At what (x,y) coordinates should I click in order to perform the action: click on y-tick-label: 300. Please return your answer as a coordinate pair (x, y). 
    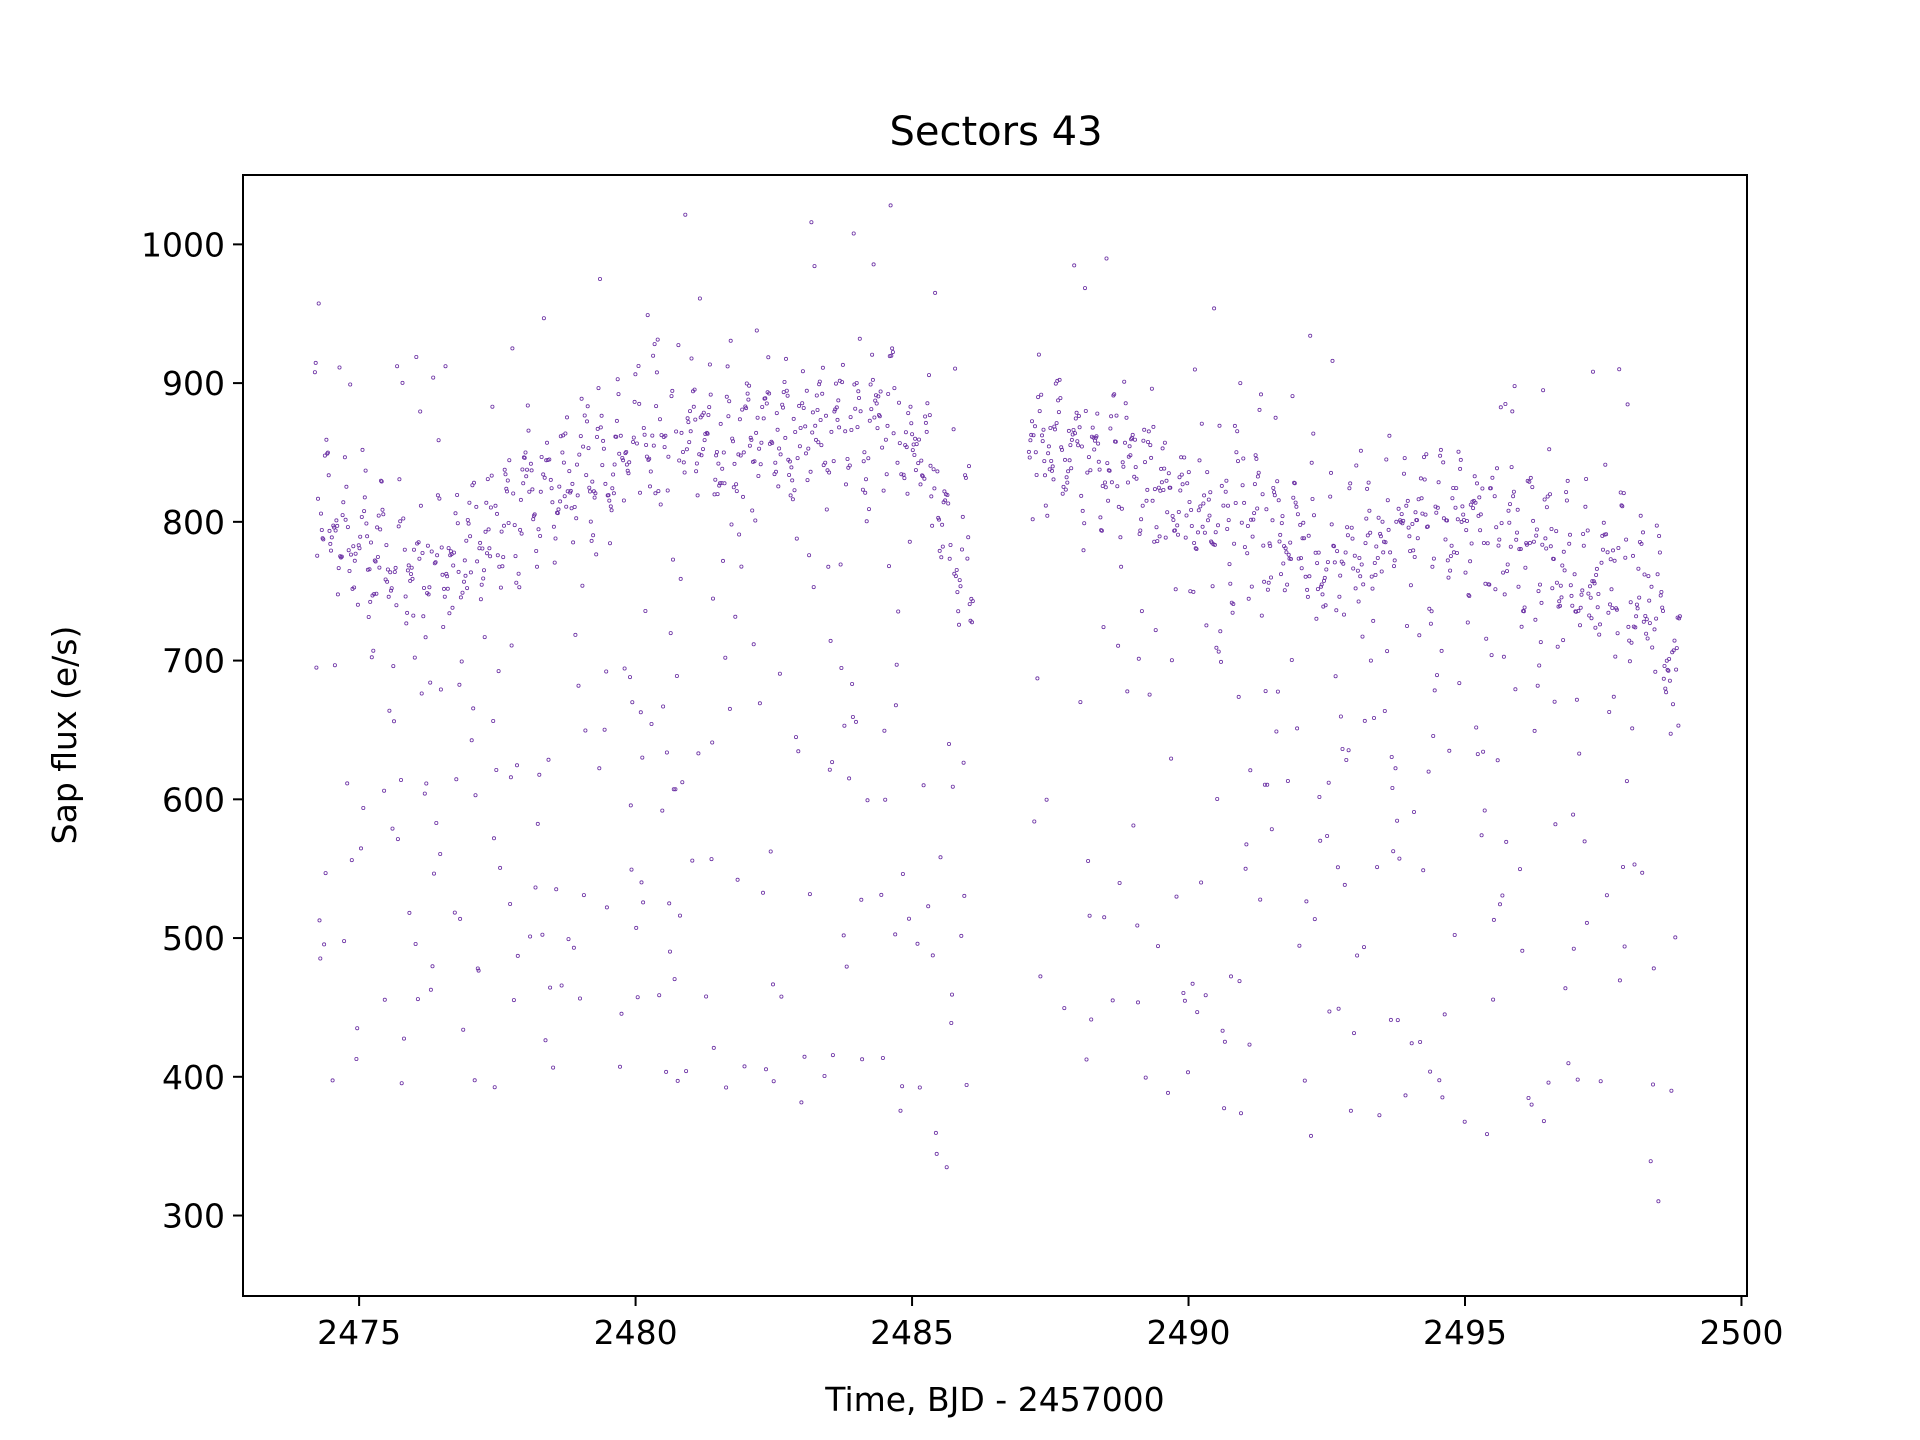
    Looking at the image, I should click on (193, 1216).